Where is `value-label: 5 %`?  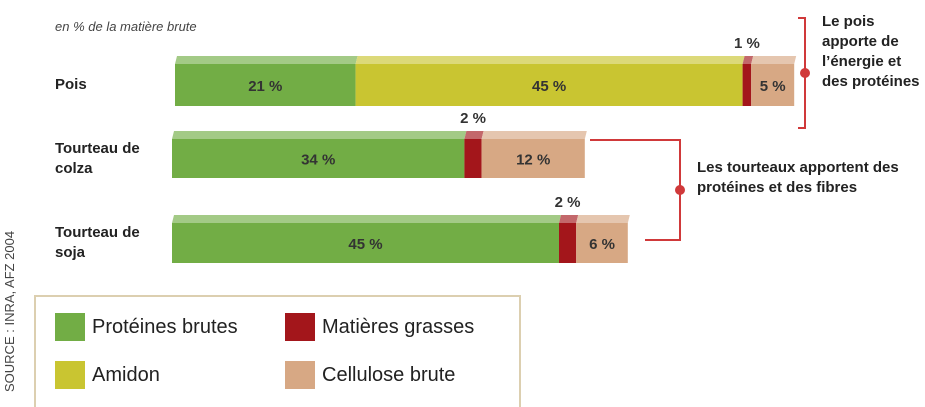 value-label: 5 % is located at coordinates (773, 86).